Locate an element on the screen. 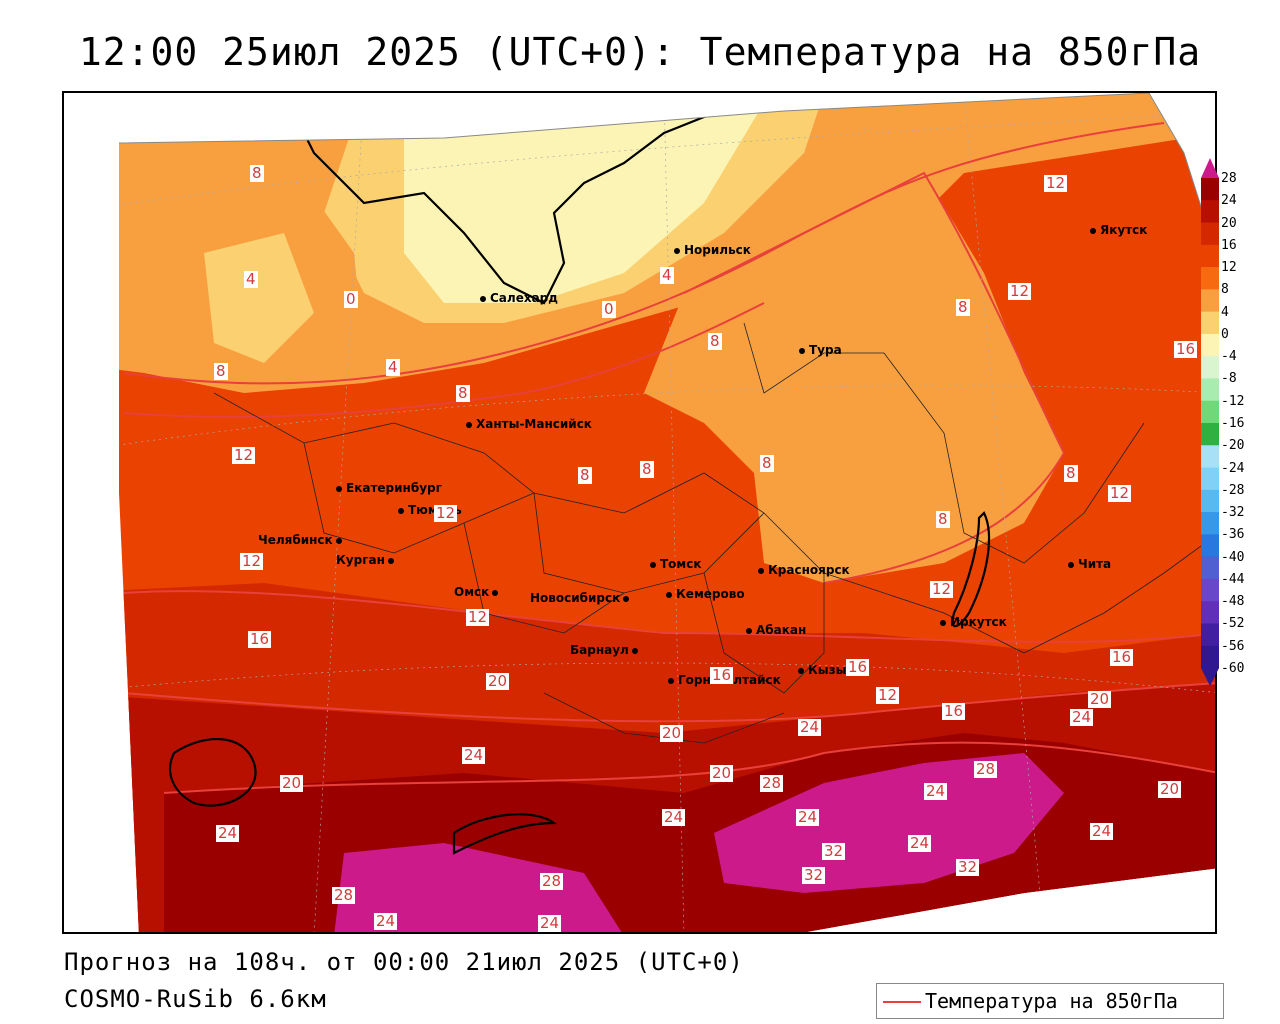  colorbar-tick-label: 20 is located at coordinates (1229, 223).